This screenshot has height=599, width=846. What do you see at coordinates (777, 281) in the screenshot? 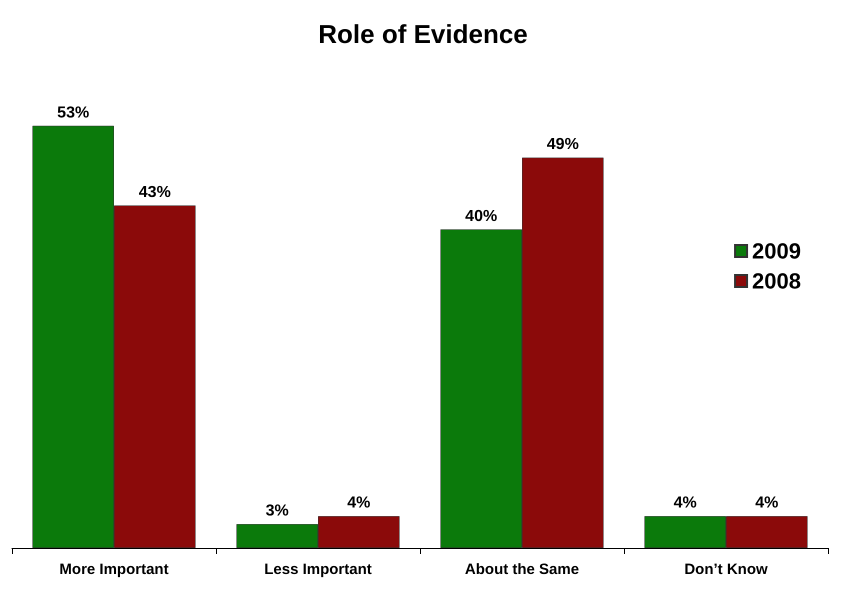
I see `legend-label: 2008` at bounding box center [777, 281].